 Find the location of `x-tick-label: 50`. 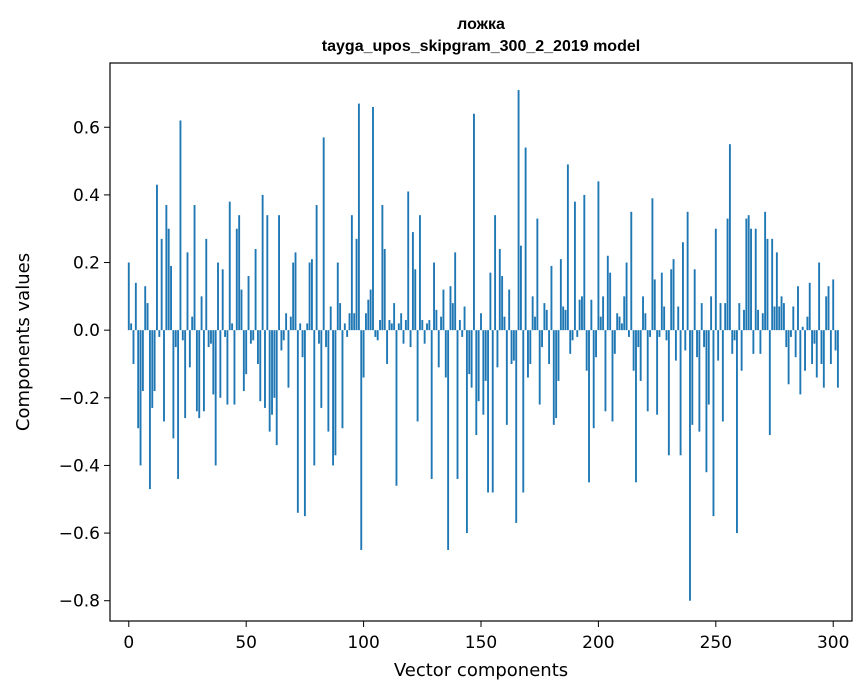

x-tick-label: 50 is located at coordinates (246, 643).